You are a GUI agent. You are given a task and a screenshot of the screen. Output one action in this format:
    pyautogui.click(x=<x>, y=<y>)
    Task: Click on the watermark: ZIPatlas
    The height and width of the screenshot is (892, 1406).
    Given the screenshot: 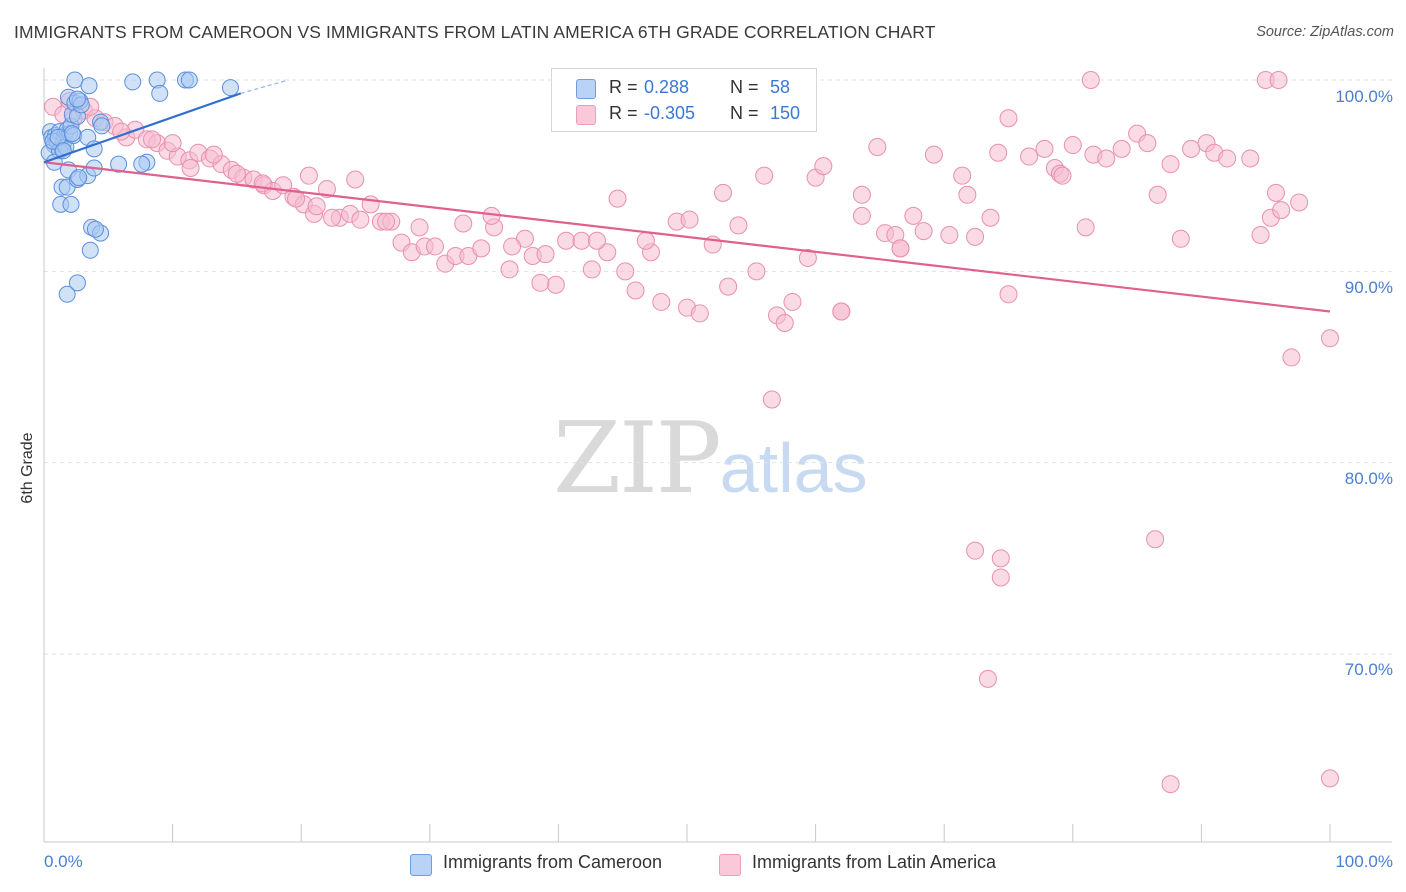 What is the action you would take?
    pyautogui.click(x=710, y=459)
    